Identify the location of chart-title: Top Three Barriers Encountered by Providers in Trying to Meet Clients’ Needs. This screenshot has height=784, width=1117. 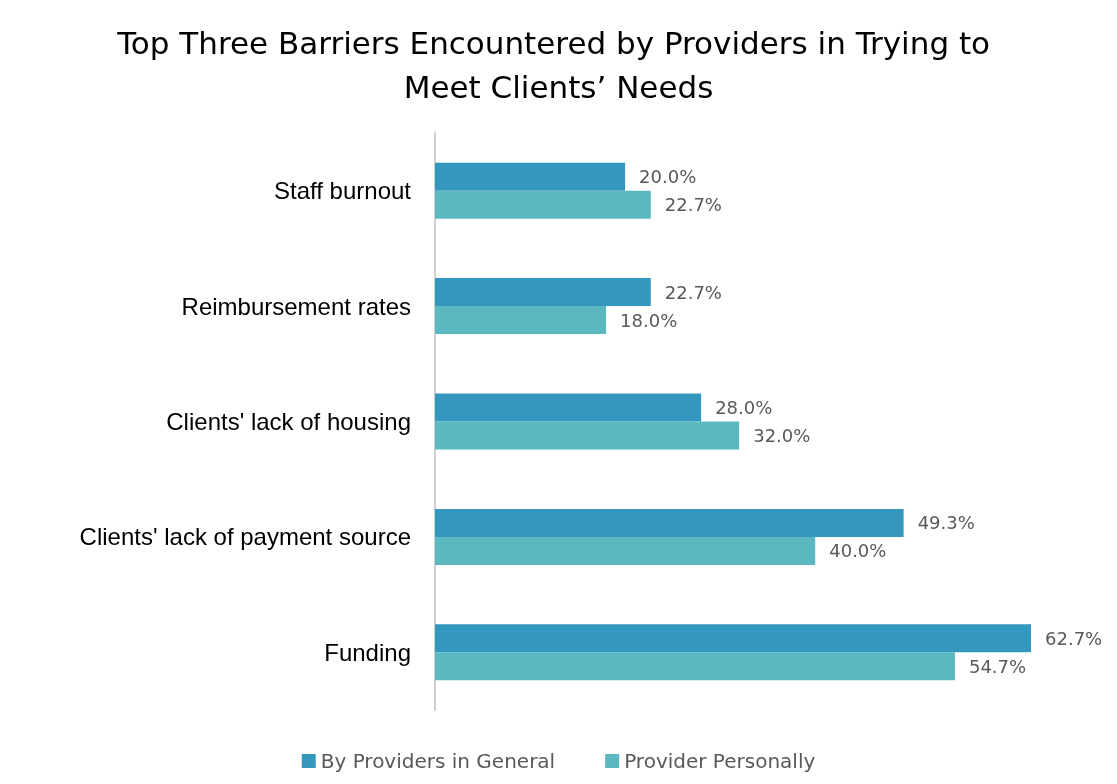
(558, 65).